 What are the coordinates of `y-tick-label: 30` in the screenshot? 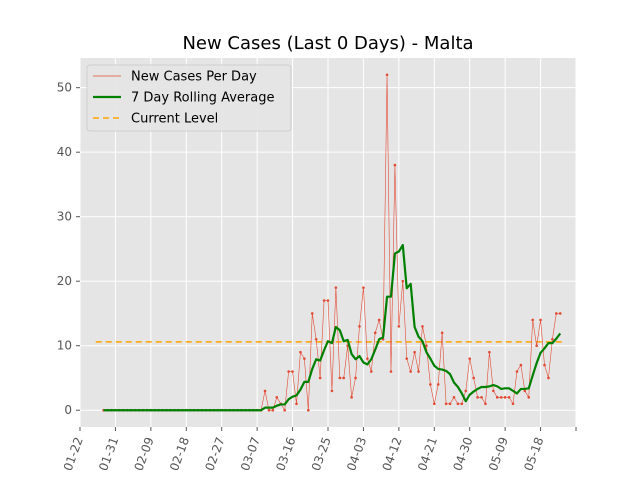 It's located at (64, 217).